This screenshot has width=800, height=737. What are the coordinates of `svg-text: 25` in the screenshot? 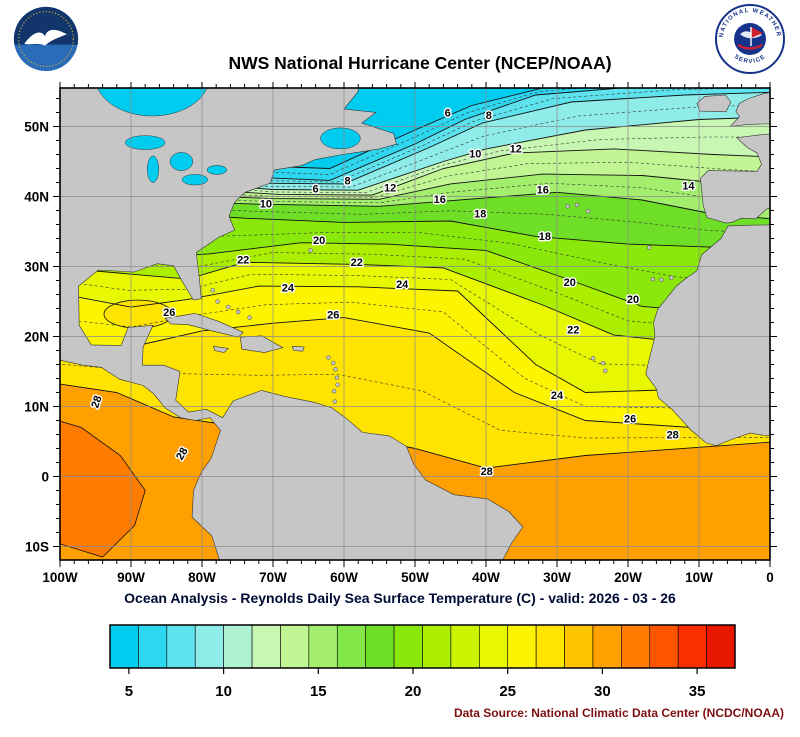 It's located at (507, 691).